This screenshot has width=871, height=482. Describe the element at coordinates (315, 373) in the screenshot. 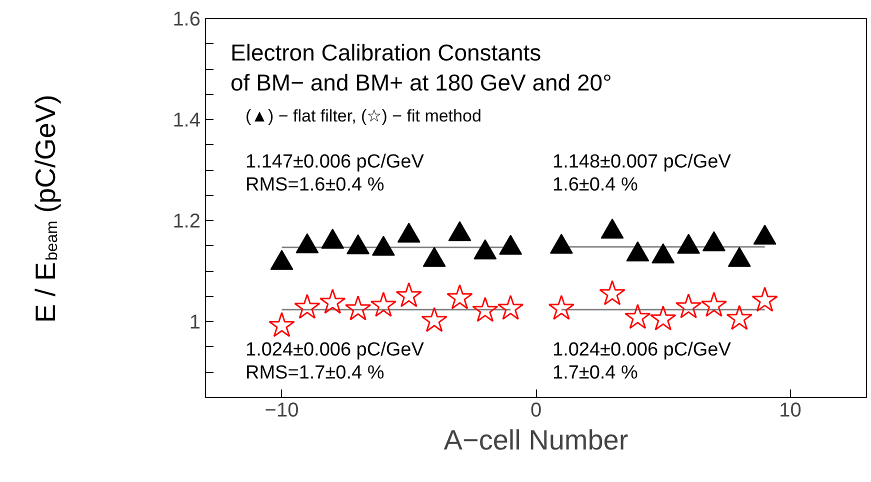

I see `annotation: RMS=1.7±0.4 %` at that location.